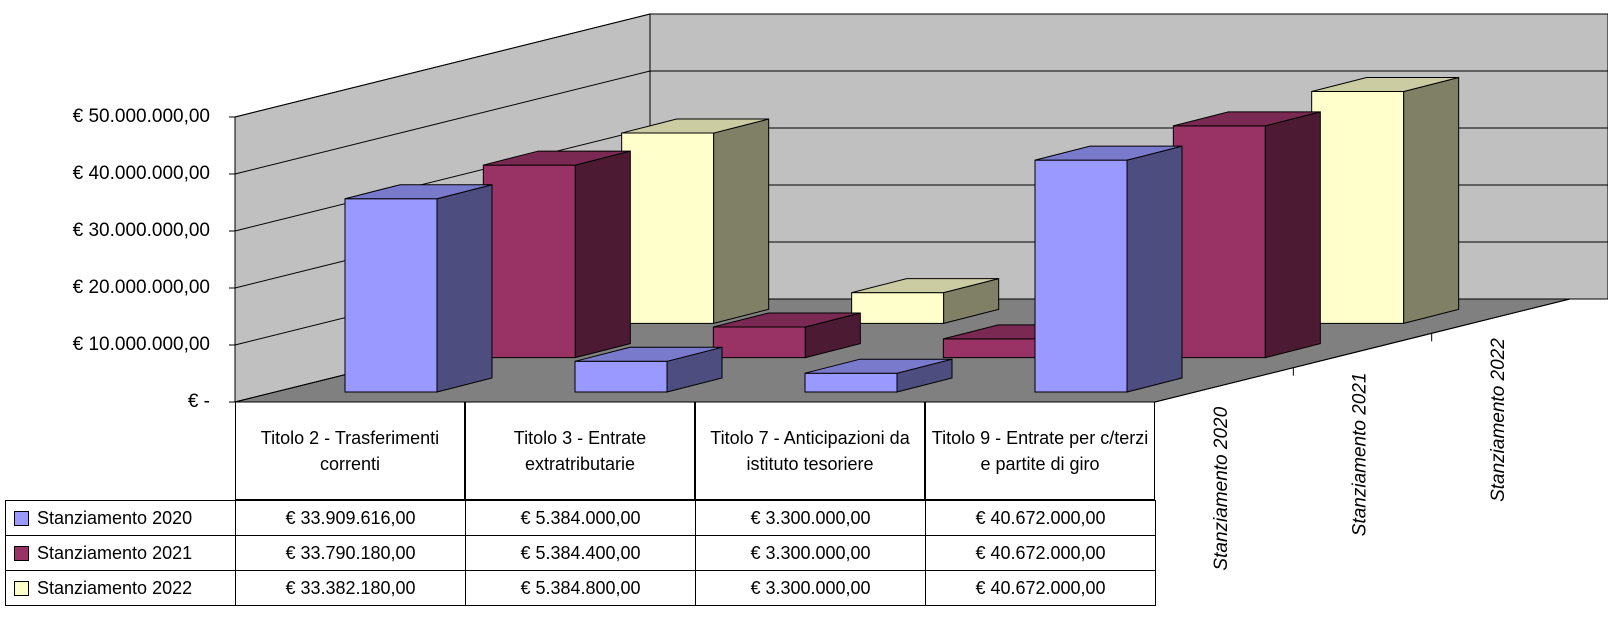 The width and height of the screenshot is (1608, 629). I want to click on y-tick-label: € 40.000.000,00, so click(141, 173).